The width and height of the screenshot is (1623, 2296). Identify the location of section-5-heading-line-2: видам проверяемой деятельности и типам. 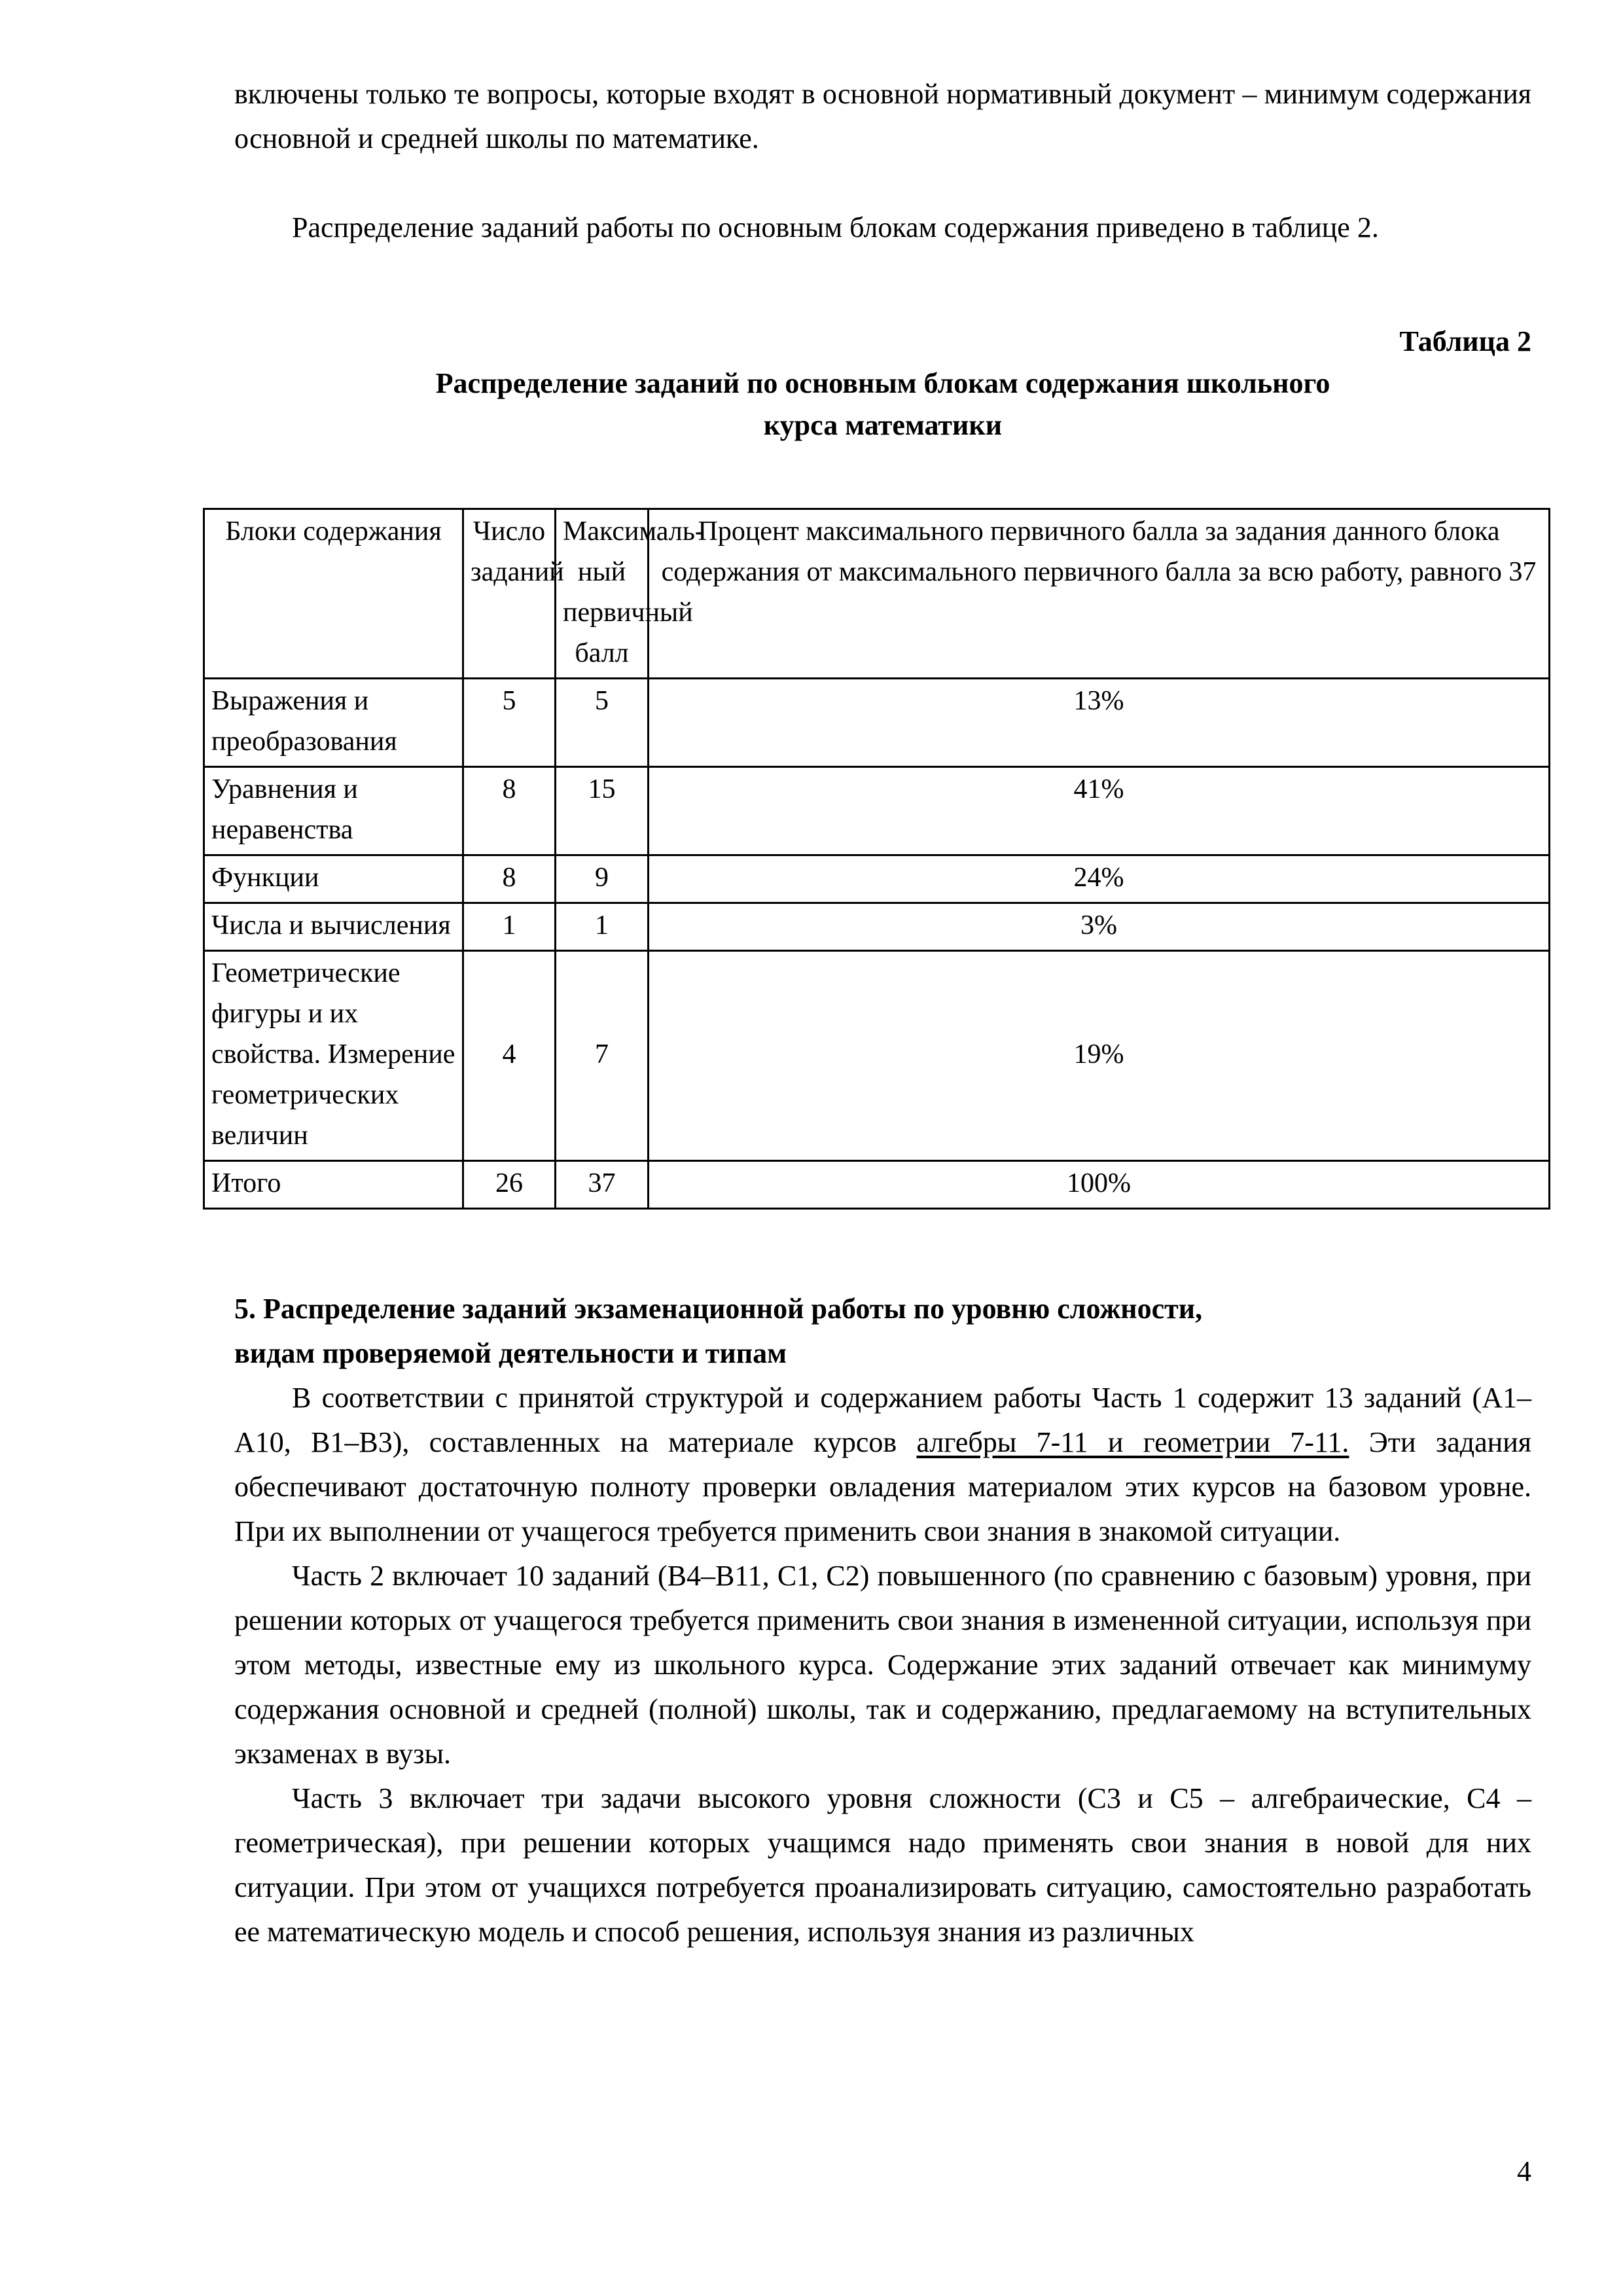
(511, 1353).